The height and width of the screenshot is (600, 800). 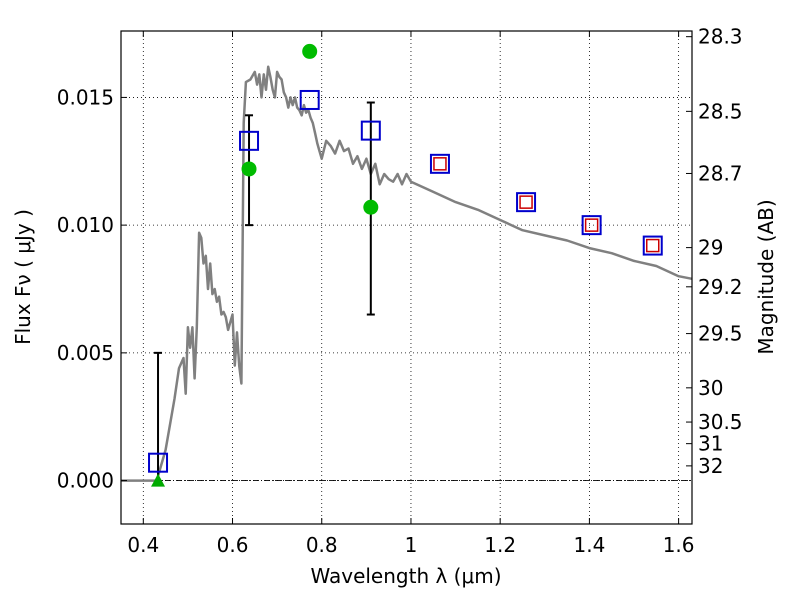 I want to click on mag-tick-label: 29.2, so click(x=720, y=287).